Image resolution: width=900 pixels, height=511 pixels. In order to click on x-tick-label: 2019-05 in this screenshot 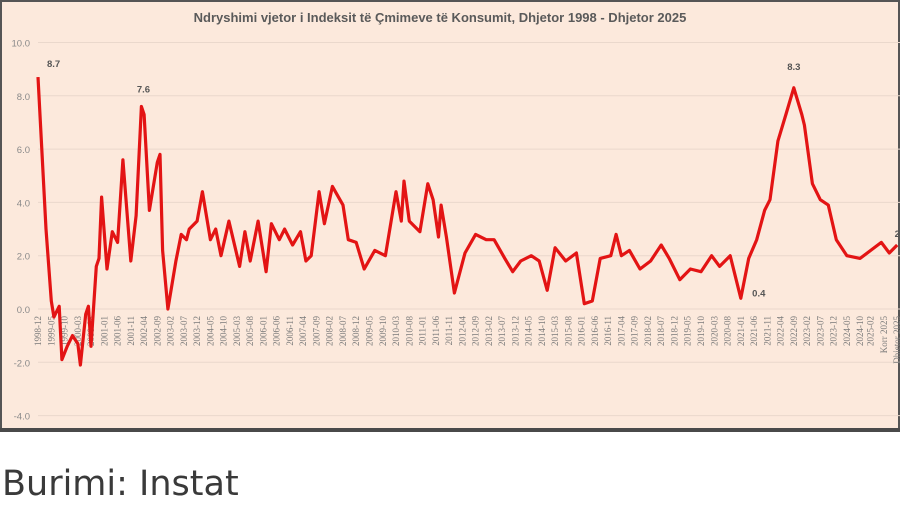, I will do `click(688, 331)`.